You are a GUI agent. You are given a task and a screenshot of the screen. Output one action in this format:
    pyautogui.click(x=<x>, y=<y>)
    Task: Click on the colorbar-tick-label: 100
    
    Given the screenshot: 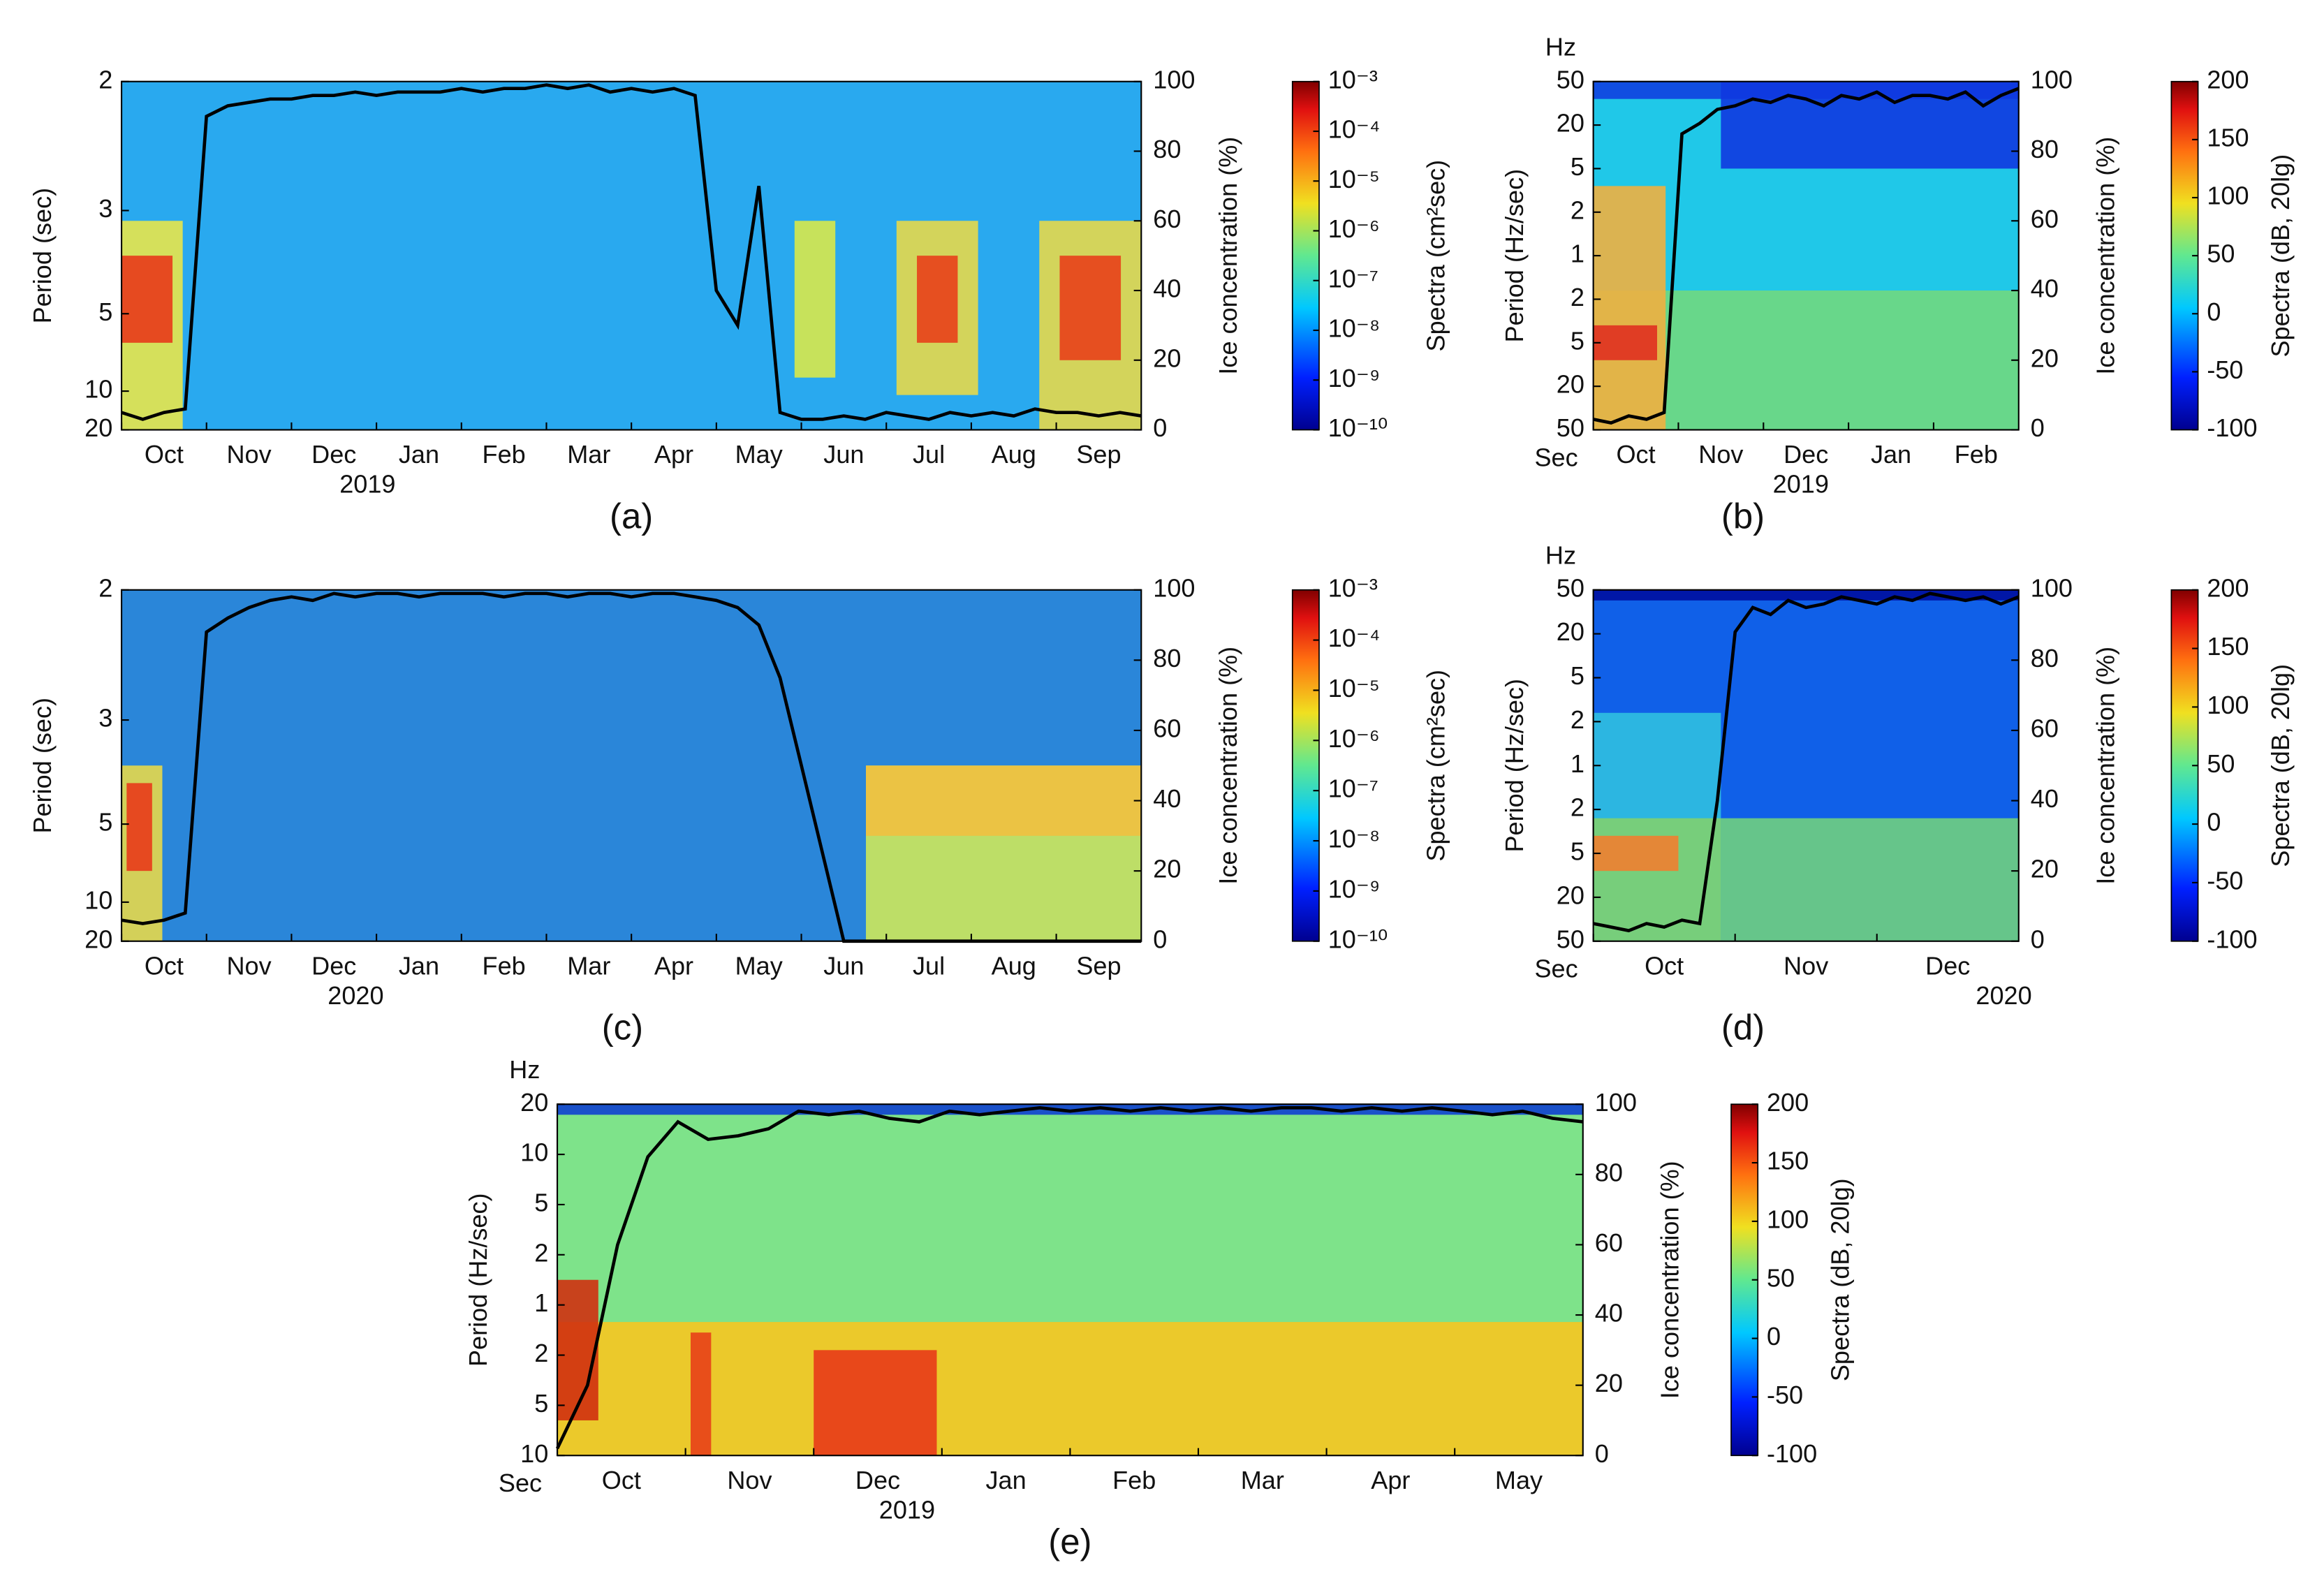 What is the action you would take?
    pyautogui.click(x=2228, y=705)
    